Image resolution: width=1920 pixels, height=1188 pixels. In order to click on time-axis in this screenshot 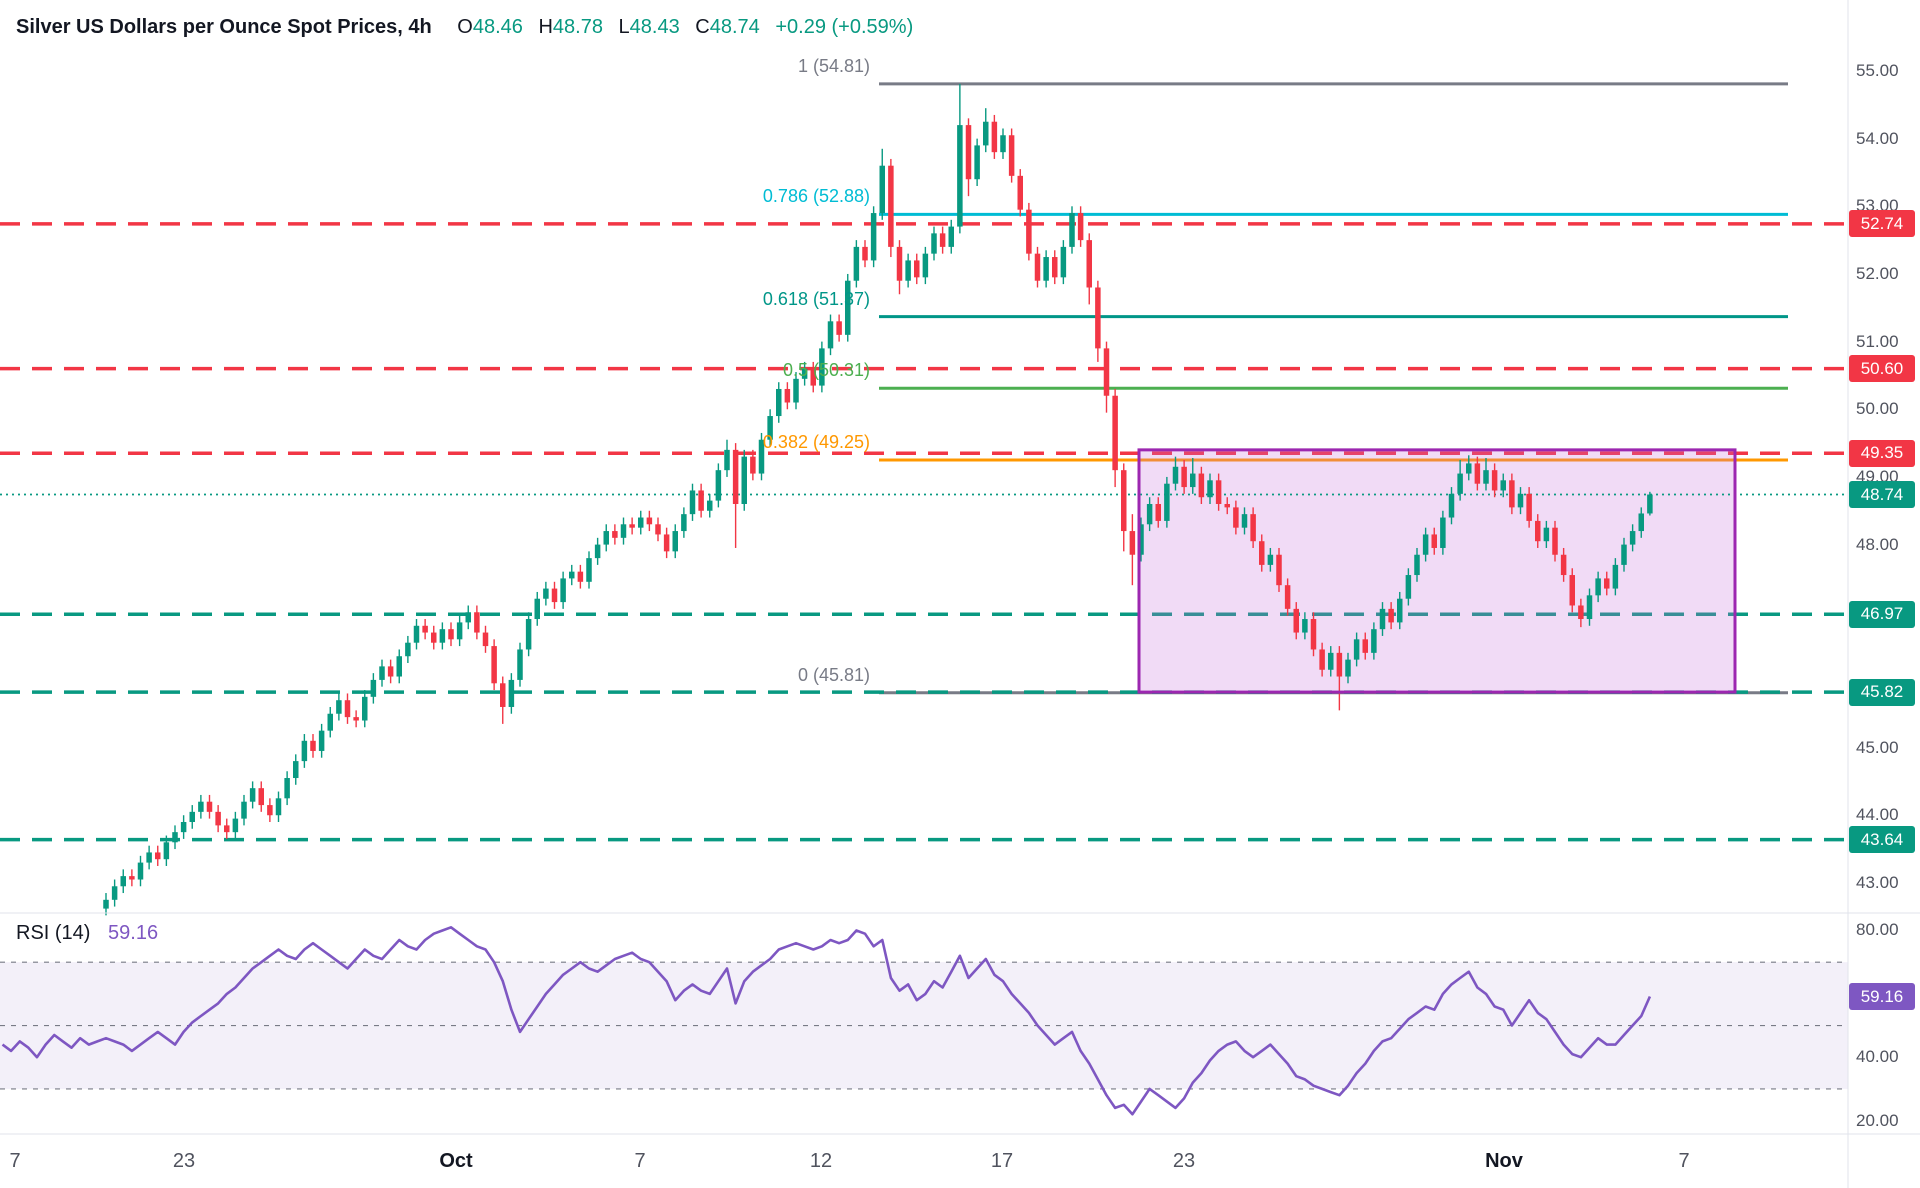, I will do `click(960, 1161)`.